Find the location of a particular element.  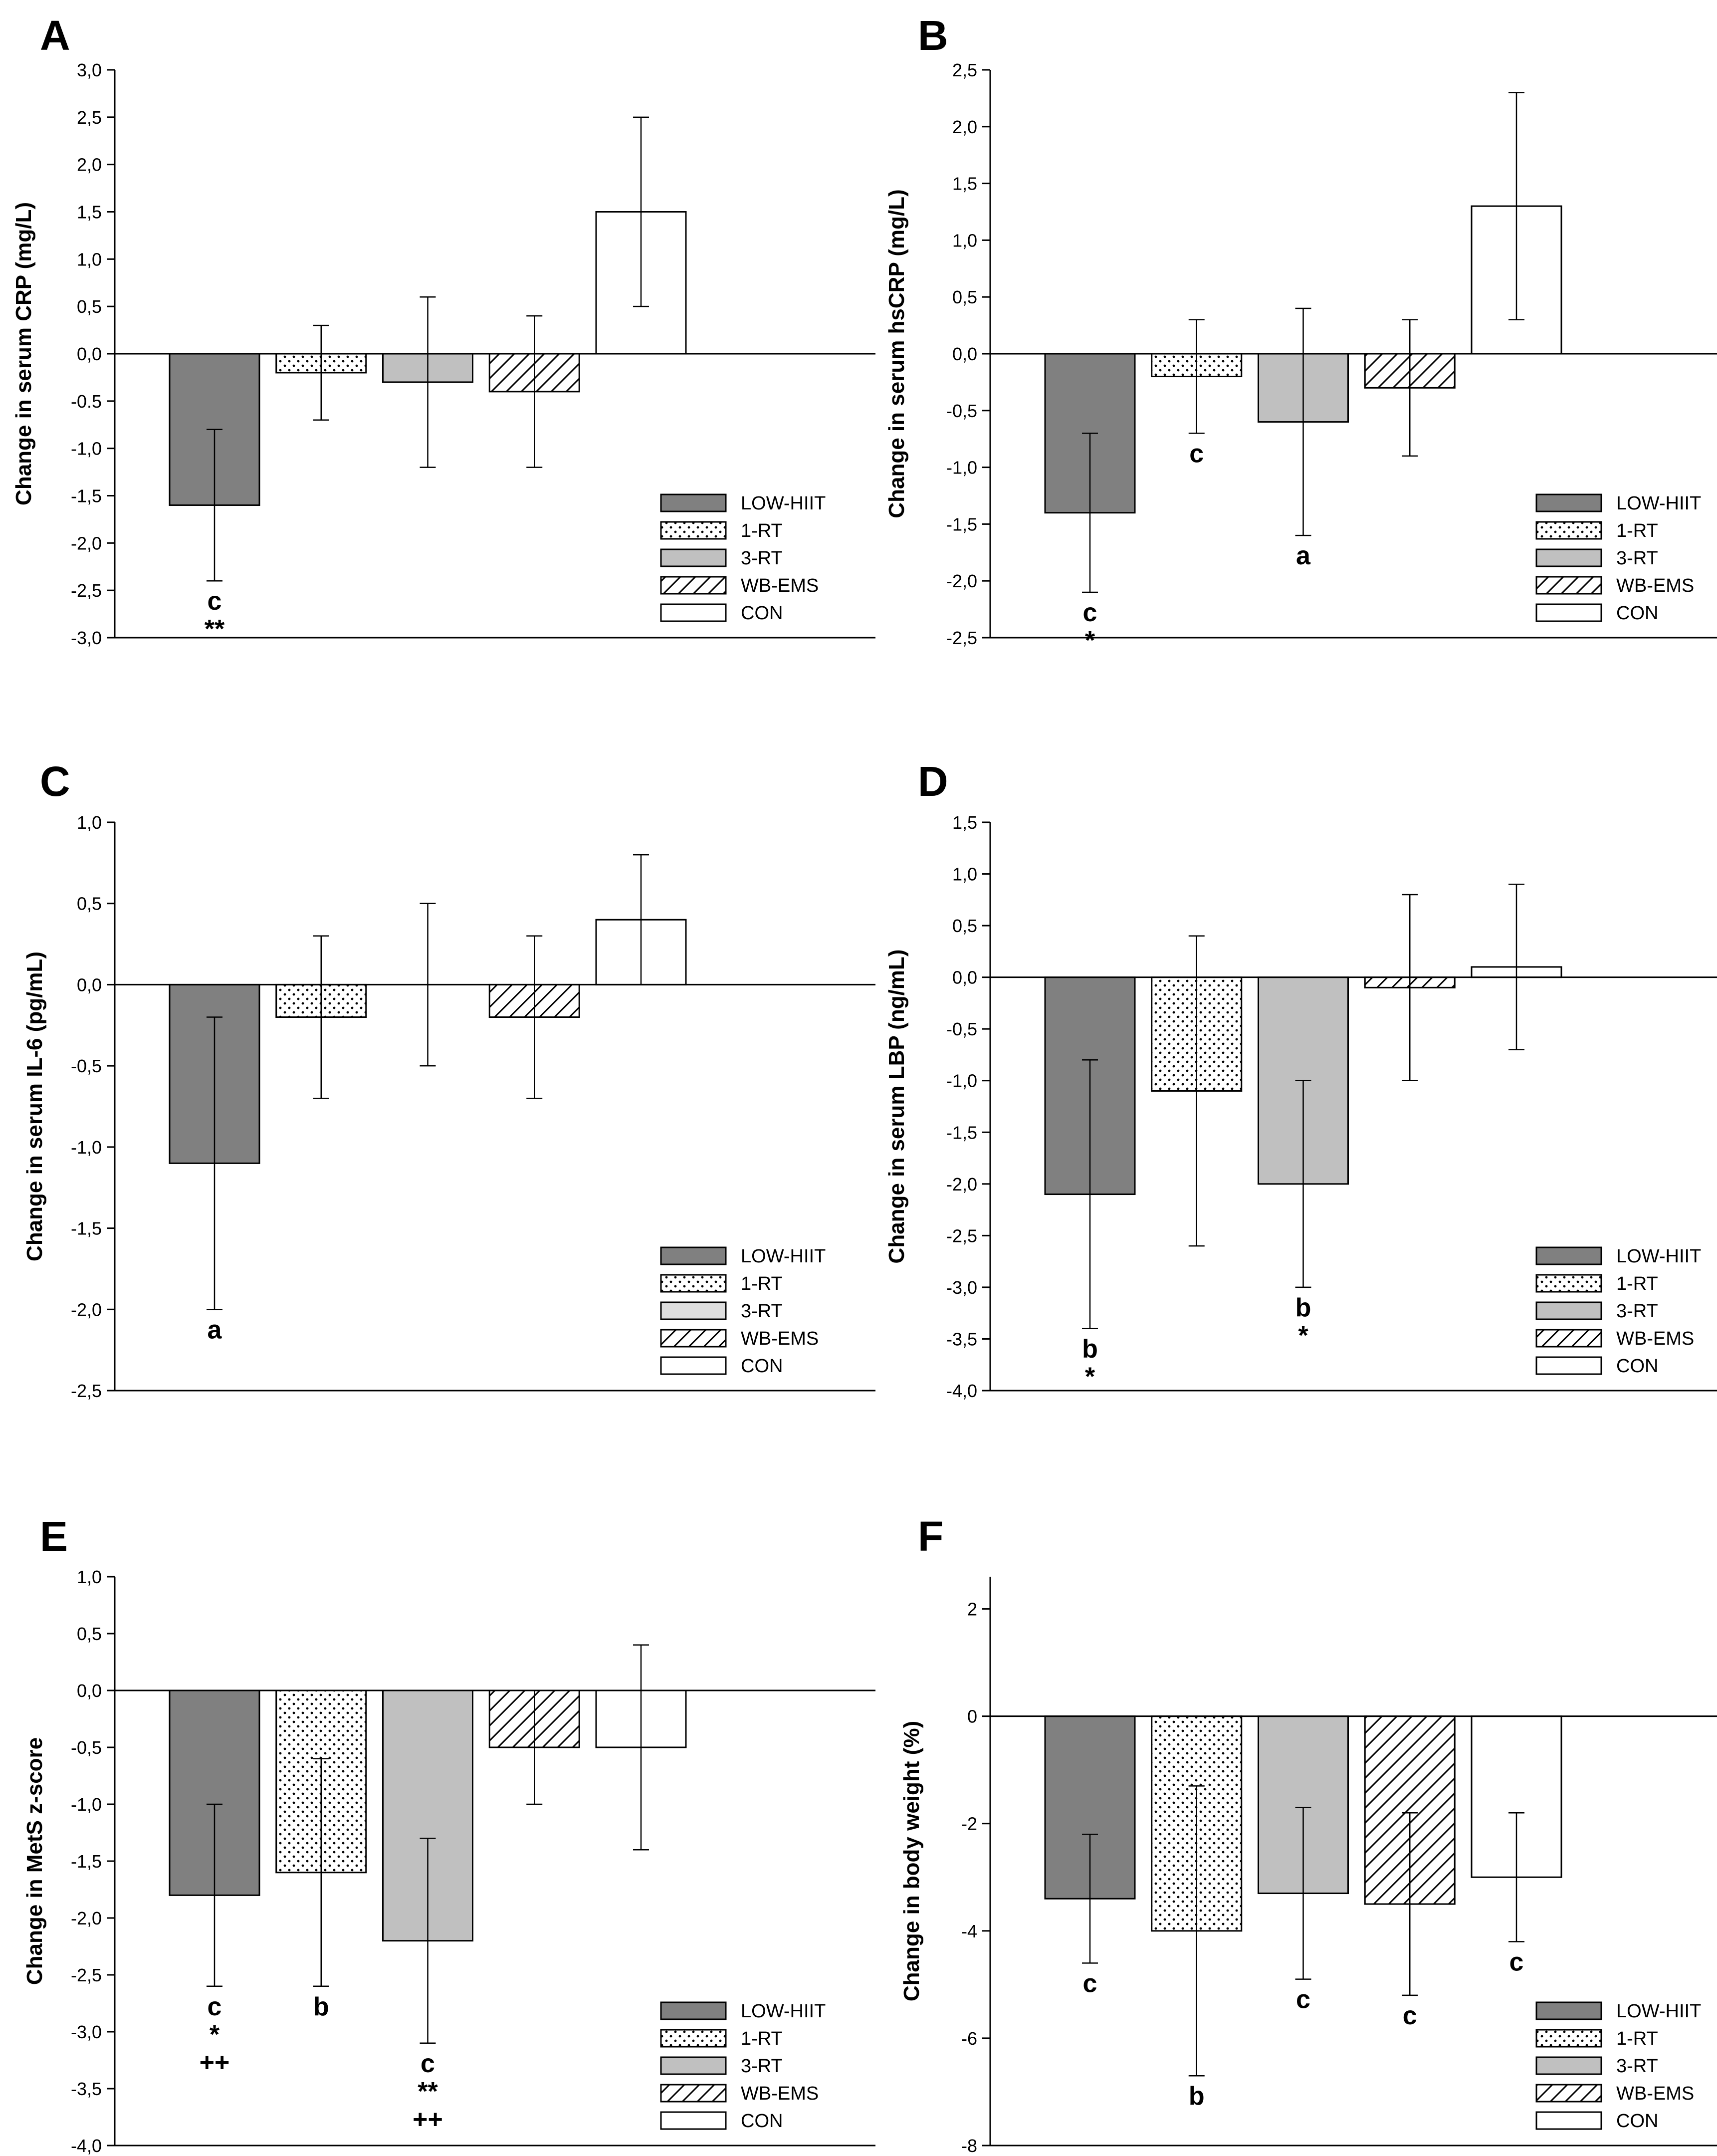

y-tick-label: -6 is located at coordinates (969, 2038).